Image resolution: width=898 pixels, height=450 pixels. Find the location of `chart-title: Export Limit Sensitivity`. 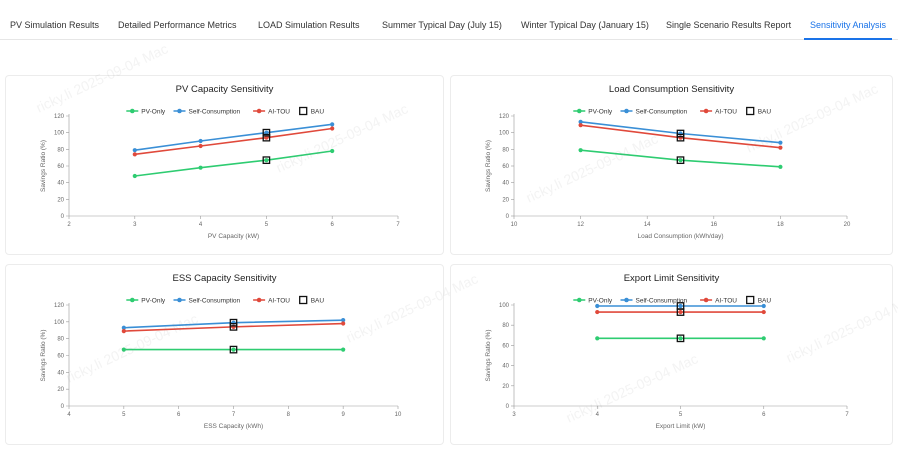

chart-title: Export Limit Sensitivity is located at coordinates (671, 278).